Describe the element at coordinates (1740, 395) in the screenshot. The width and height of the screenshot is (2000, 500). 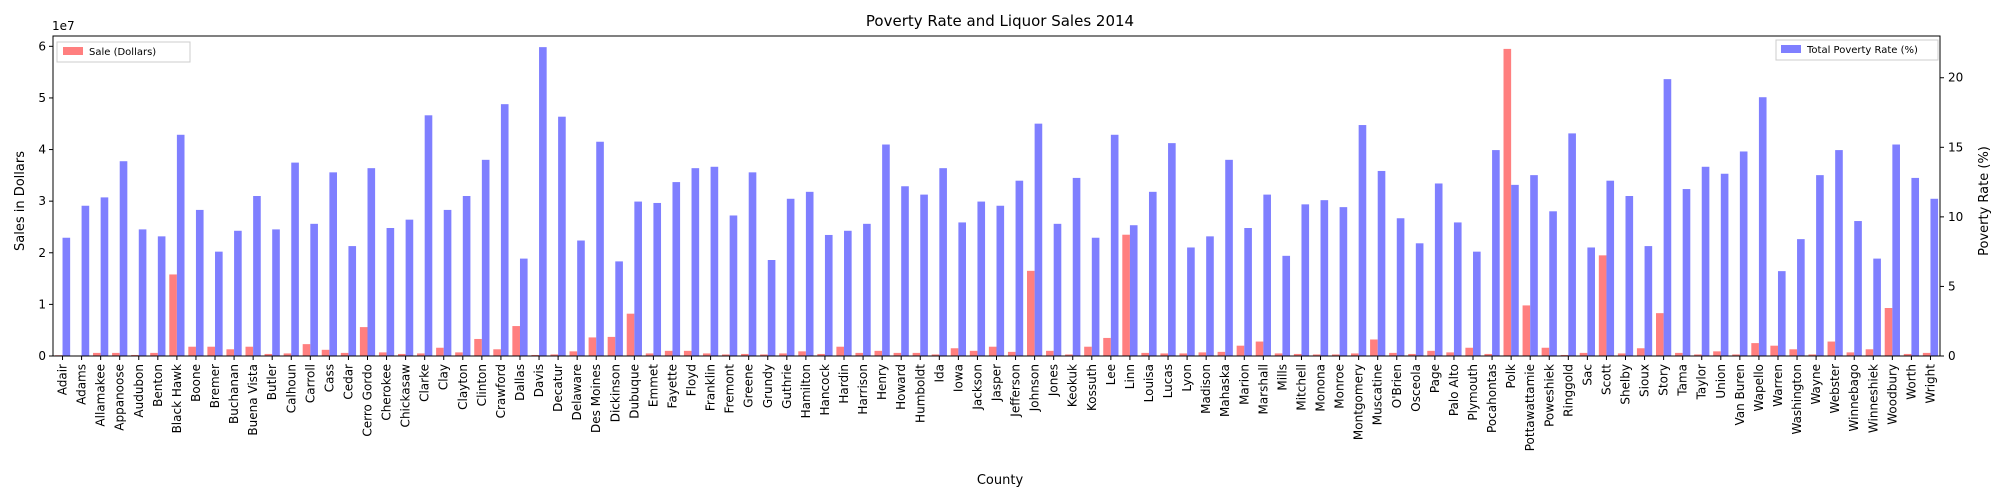
I see `x-tick-label: Van Buren` at that location.